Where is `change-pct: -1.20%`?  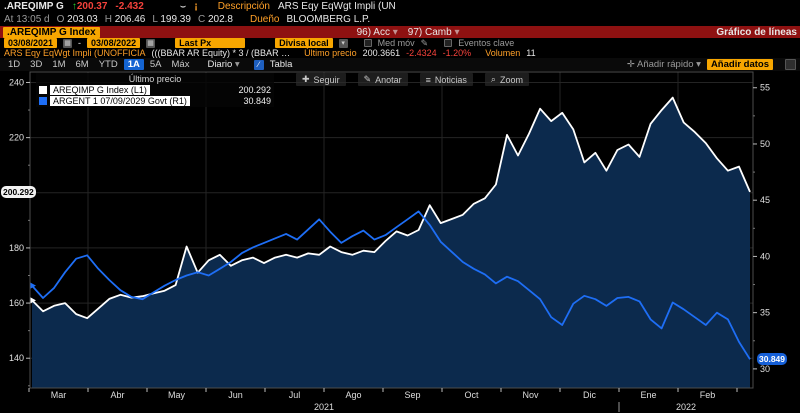 change-pct: -1.20% is located at coordinates (457, 53).